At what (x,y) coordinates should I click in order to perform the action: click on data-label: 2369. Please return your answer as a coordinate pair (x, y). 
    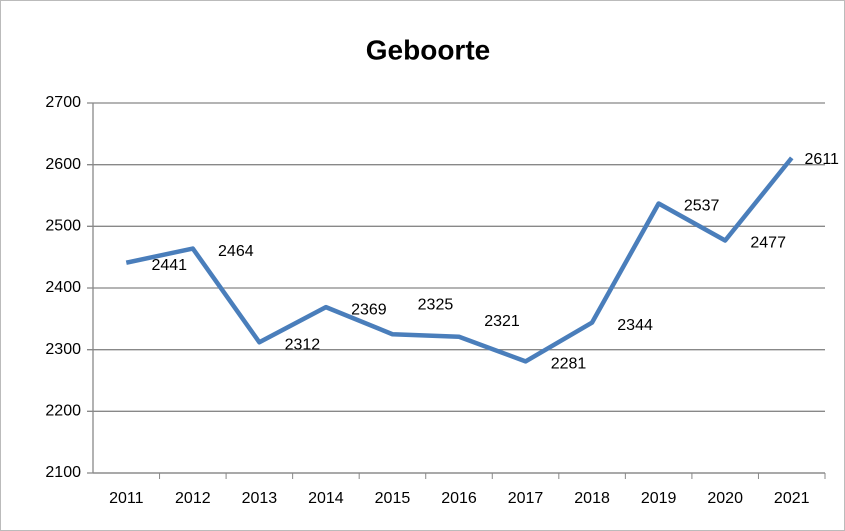
    Looking at the image, I should click on (369, 309).